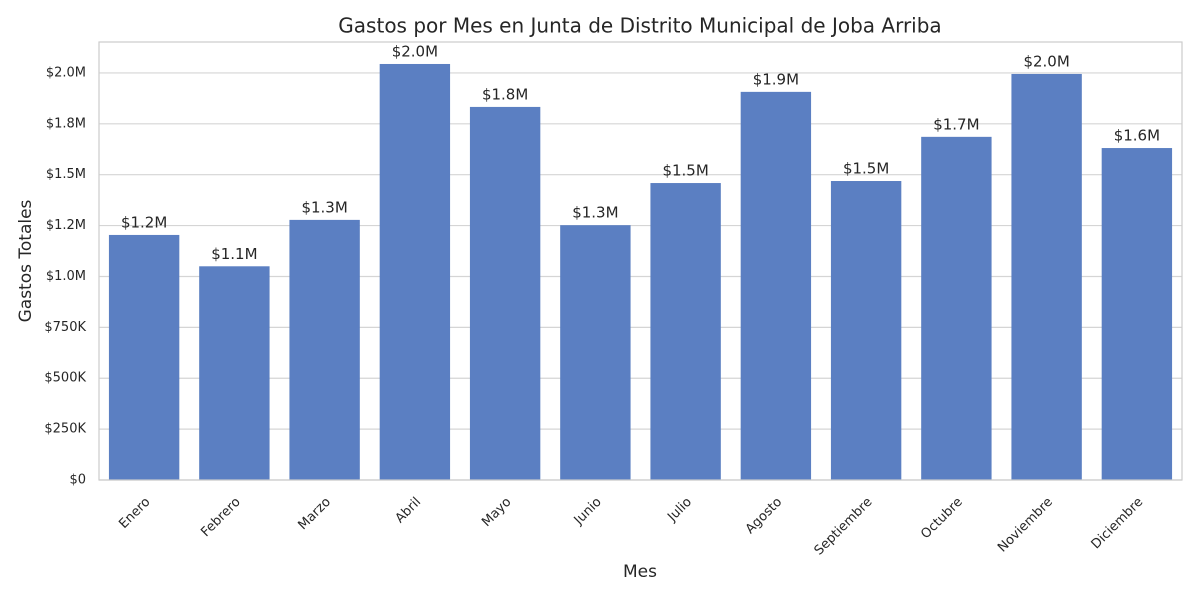 The width and height of the screenshot is (1200, 604). Describe the element at coordinates (234, 254) in the screenshot. I see `value-label: $1.1M` at that location.